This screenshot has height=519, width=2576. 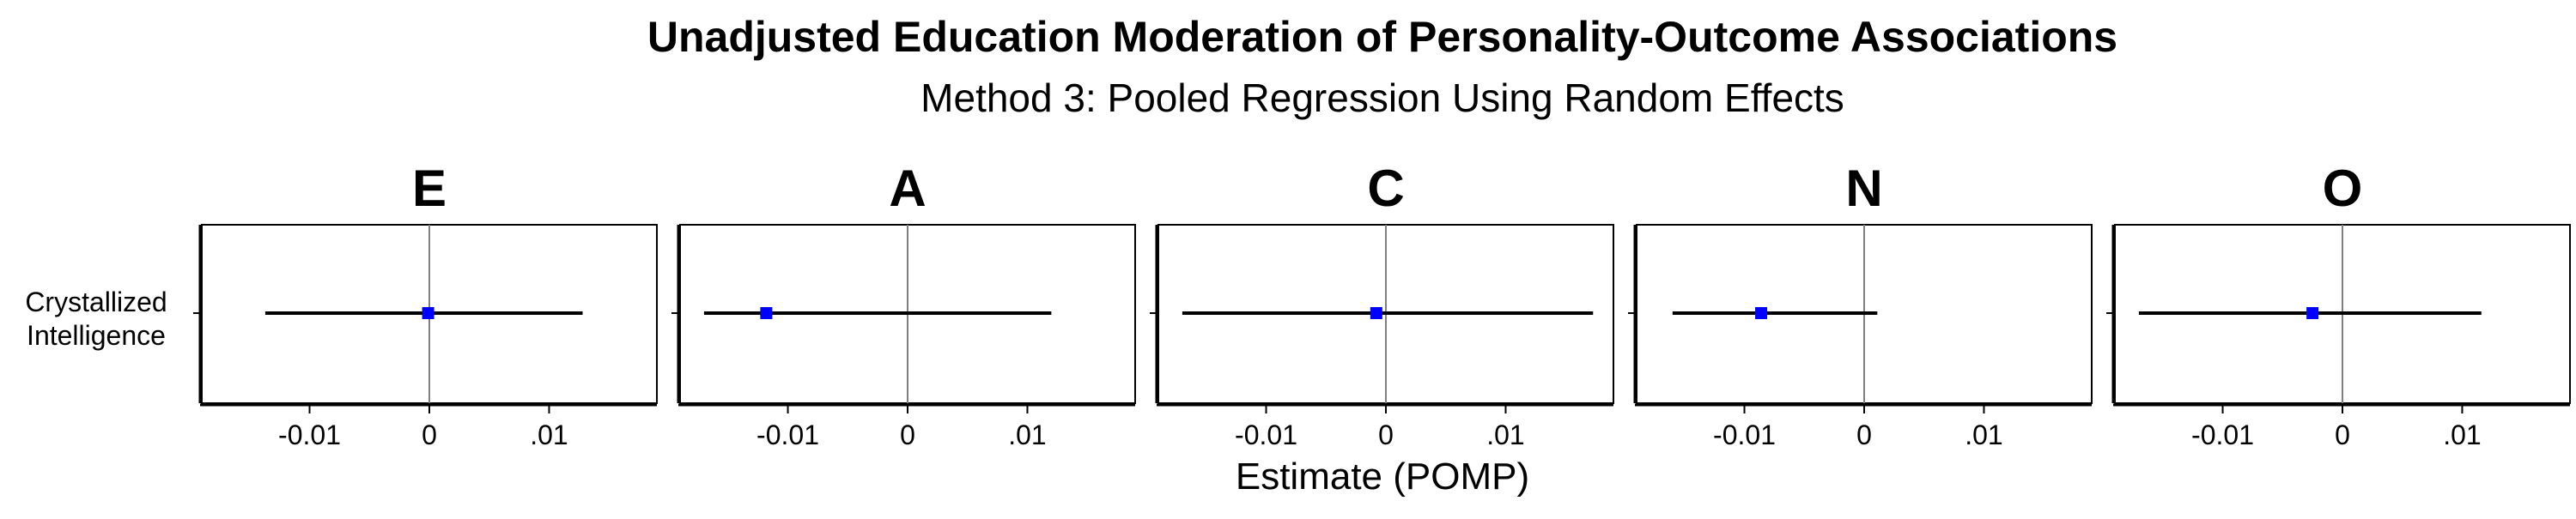 What do you see at coordinates (549, 434) in the screenshot?
I see `x-tick-label-e-2: .01` at bounding box center [549, 434].